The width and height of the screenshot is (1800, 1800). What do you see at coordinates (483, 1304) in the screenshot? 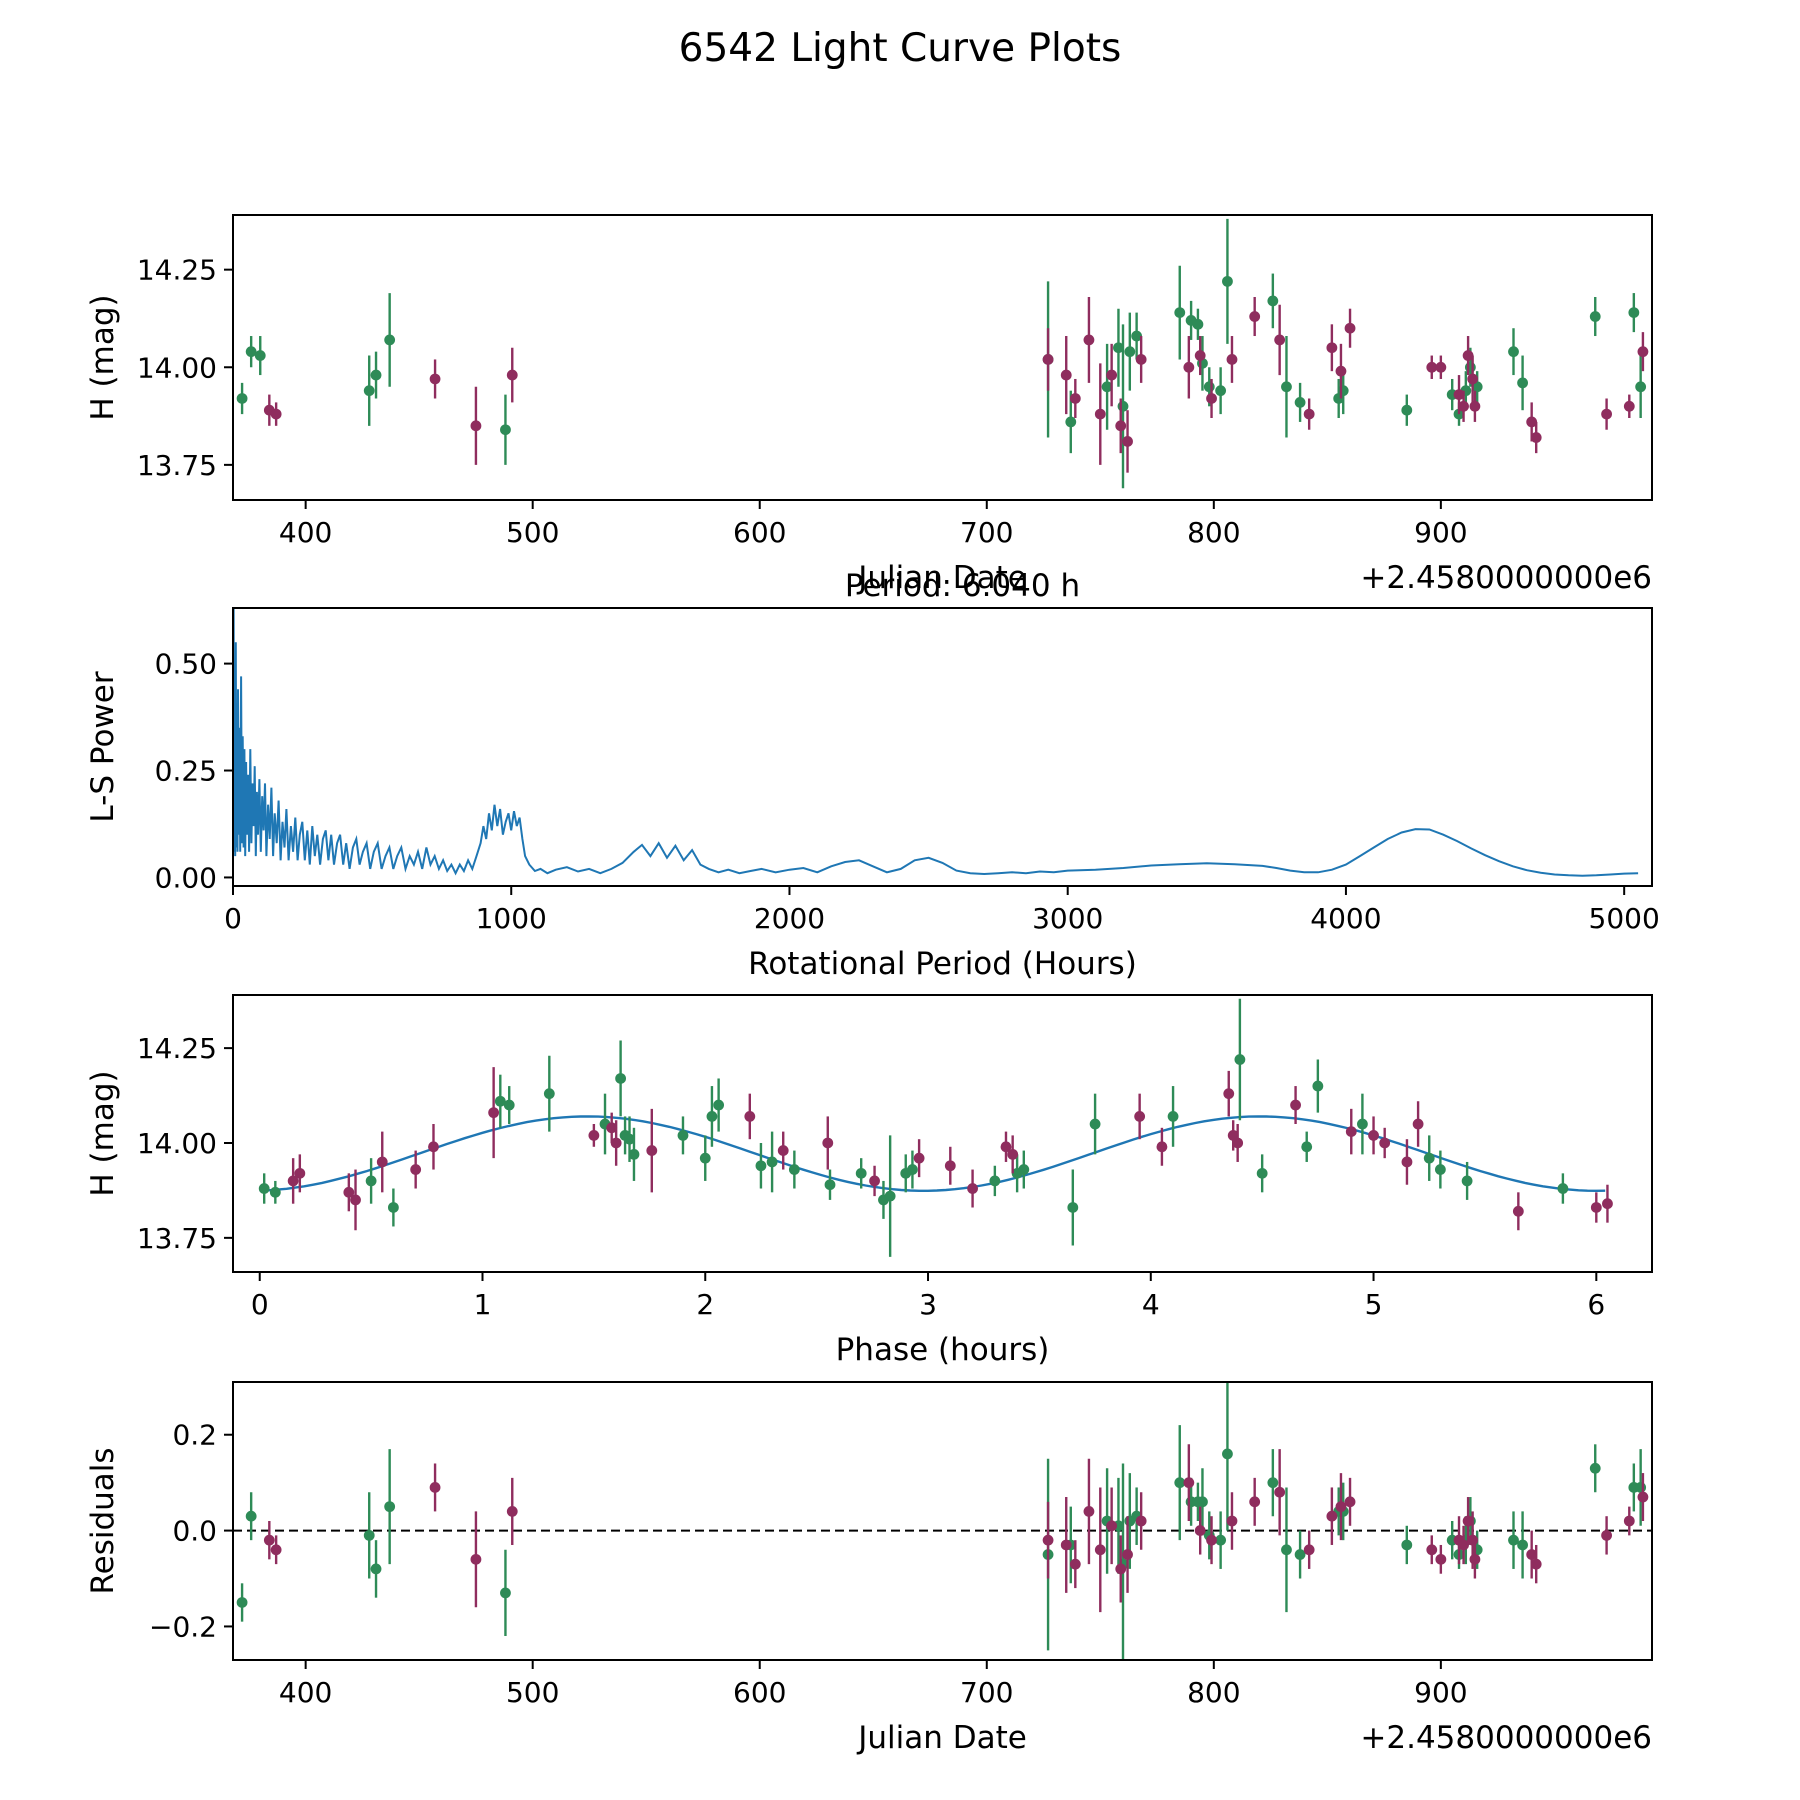
I see `x-tick-label: 1` at bounding box center [483, 1304].